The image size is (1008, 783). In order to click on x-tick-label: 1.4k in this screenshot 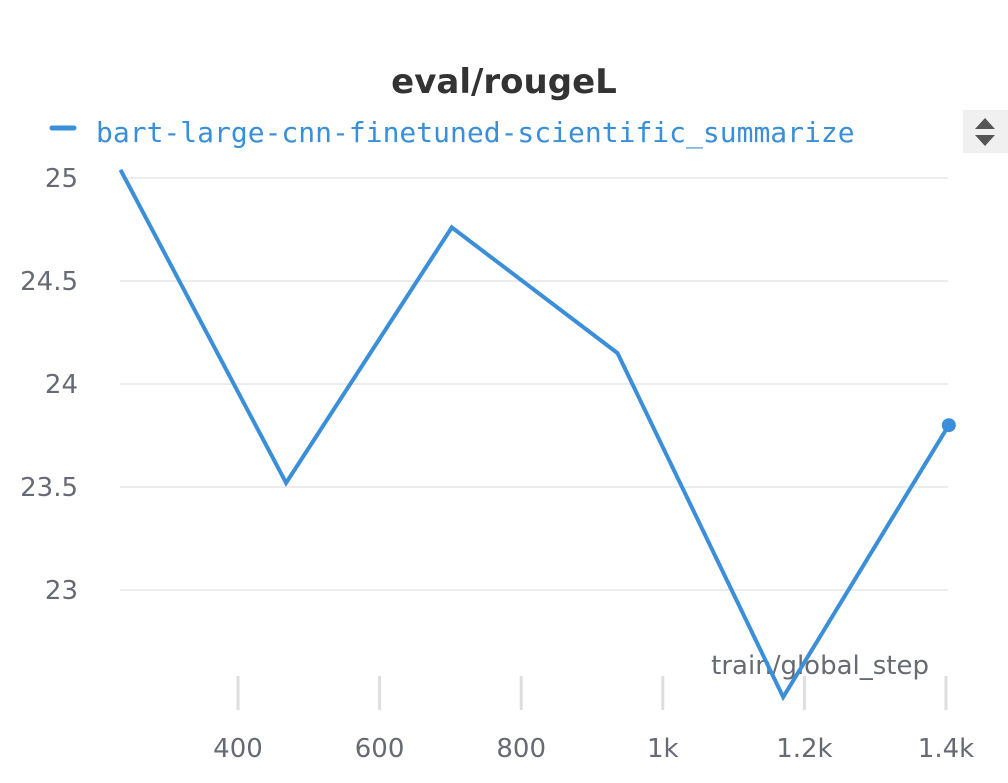, I will do `click(946, 749)`.